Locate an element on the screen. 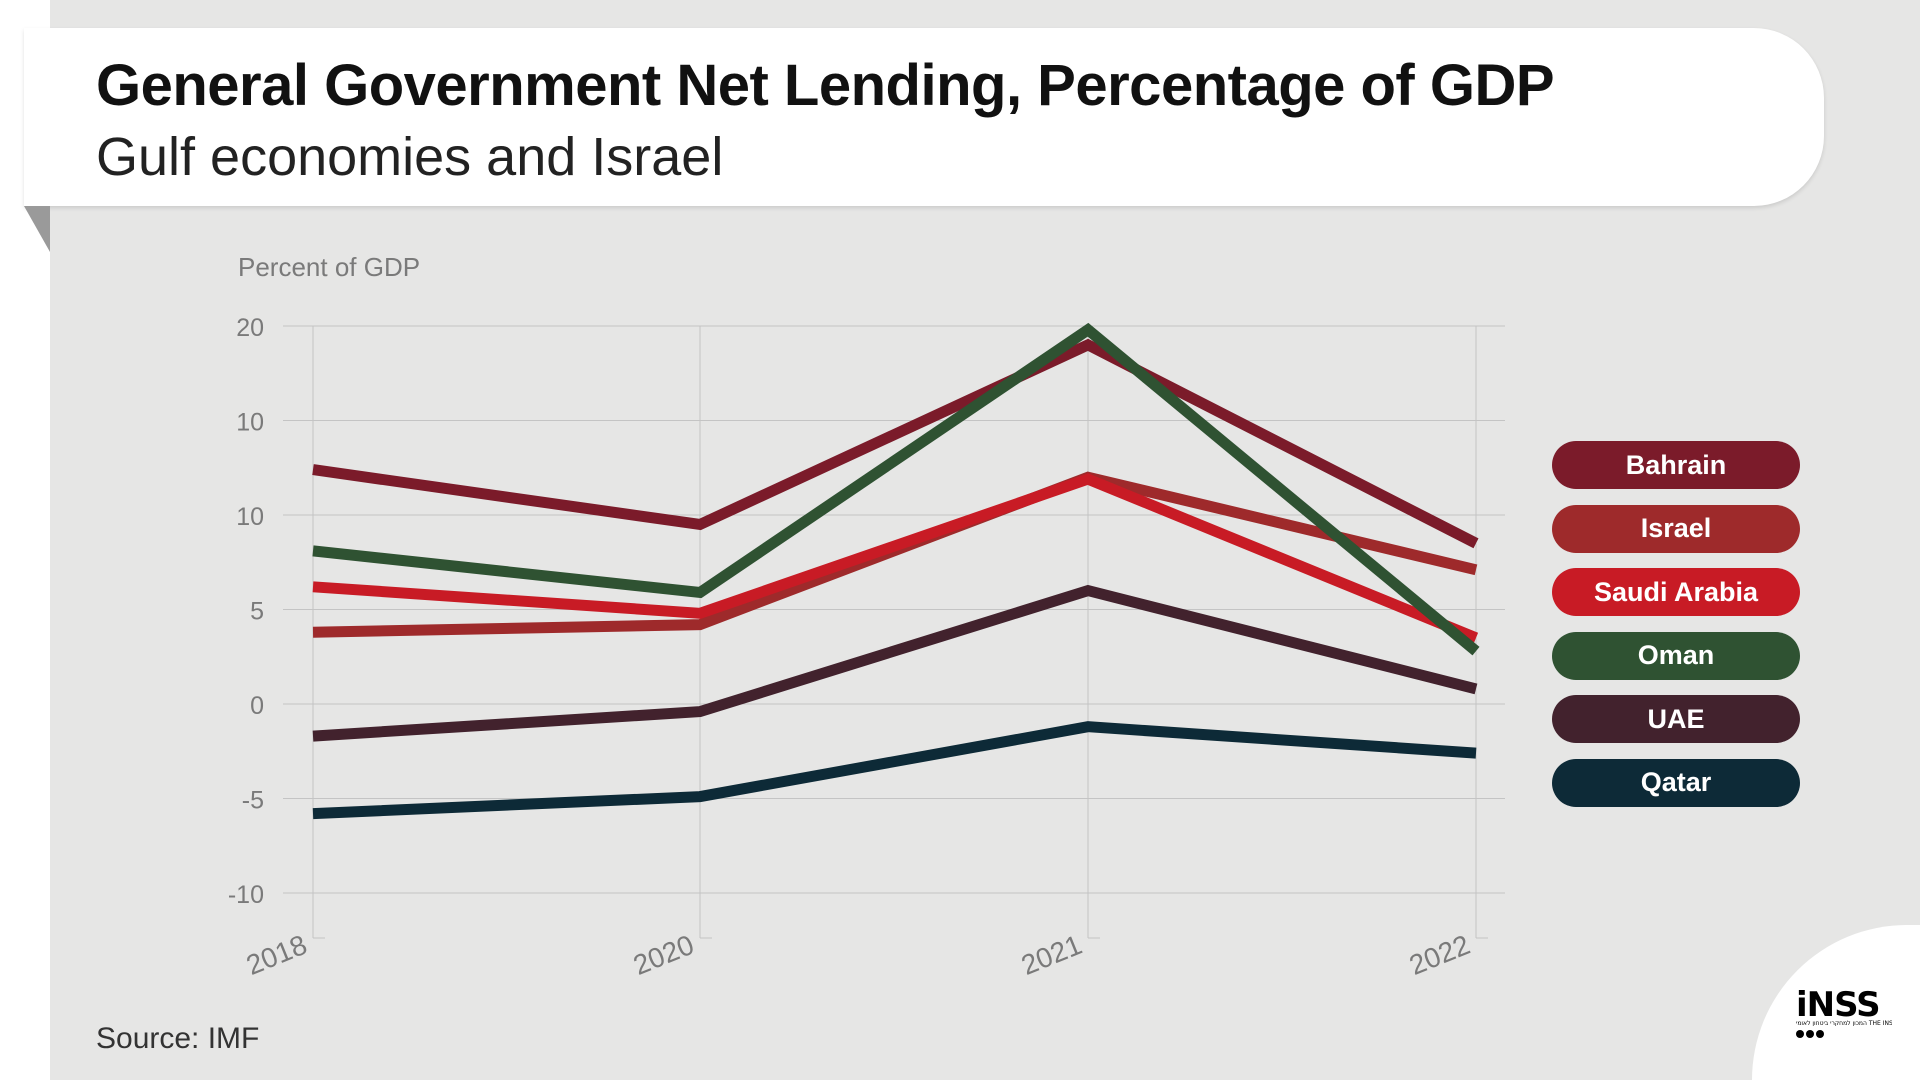 This screenshot has height=1080, width=1920. series-line-bahrain is located at coordinates (895, 443).